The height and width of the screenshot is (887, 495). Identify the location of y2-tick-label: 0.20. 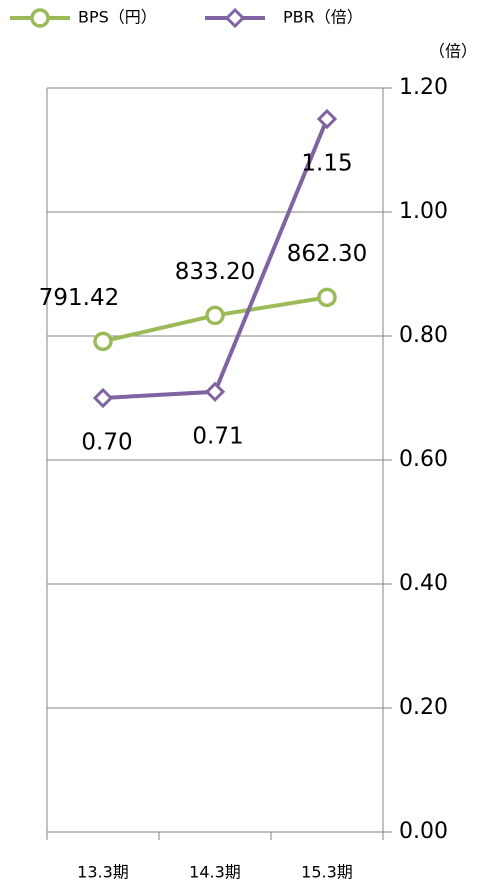
(423, 707).